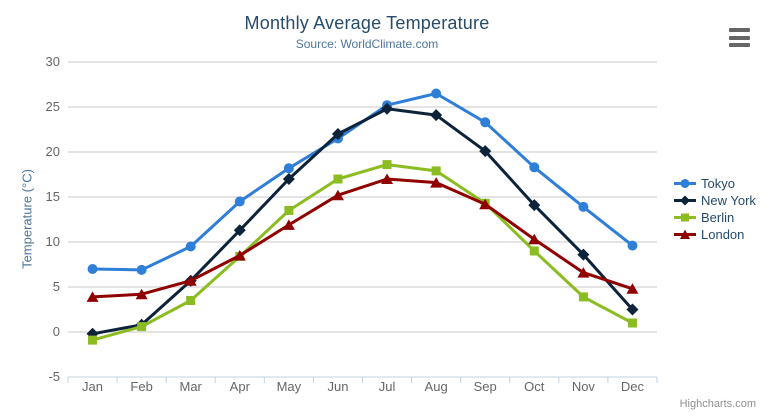  I want to click on data-point-tokyo-nov, so click(583, 206).